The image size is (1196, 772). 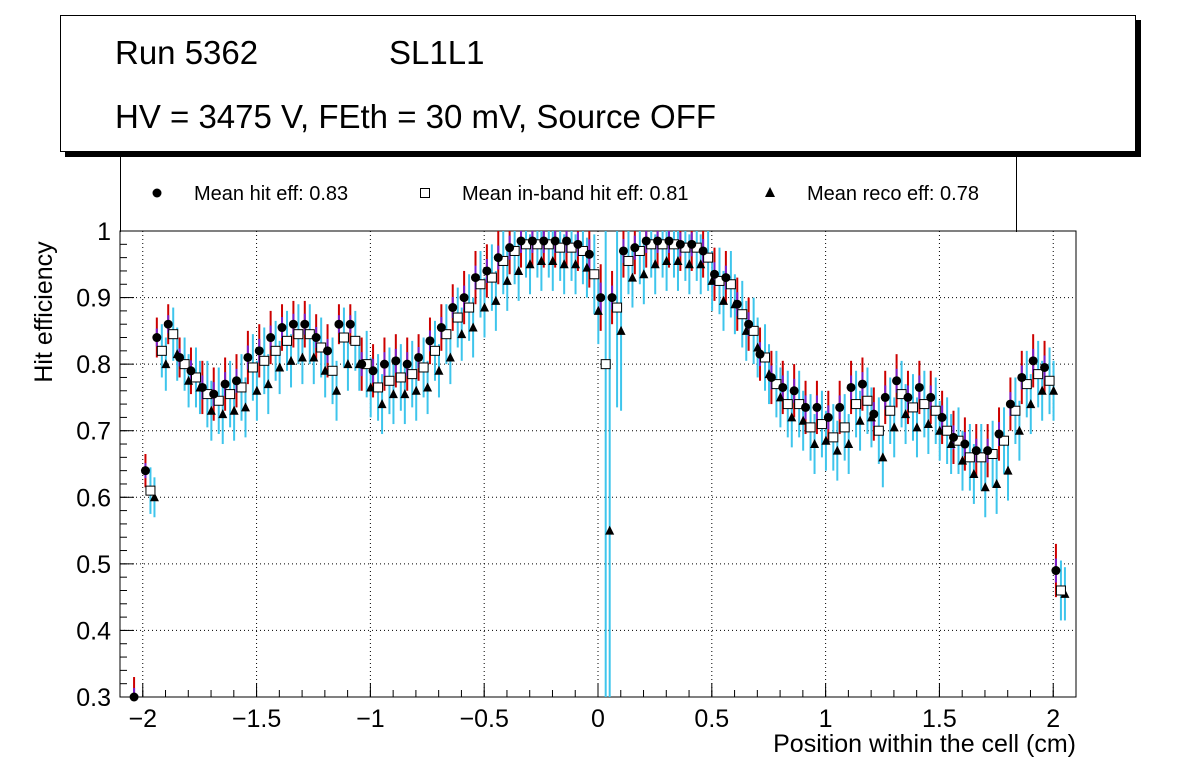 I want to click on y-tick-label: 0.3, so click(x=93, y=698).